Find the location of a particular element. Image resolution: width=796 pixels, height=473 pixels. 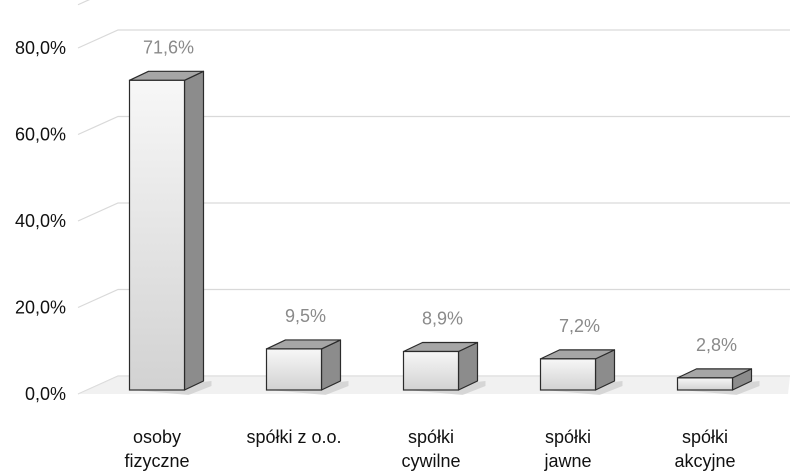

y-tick-label: 20,0% is located at coordinates (40, 308).